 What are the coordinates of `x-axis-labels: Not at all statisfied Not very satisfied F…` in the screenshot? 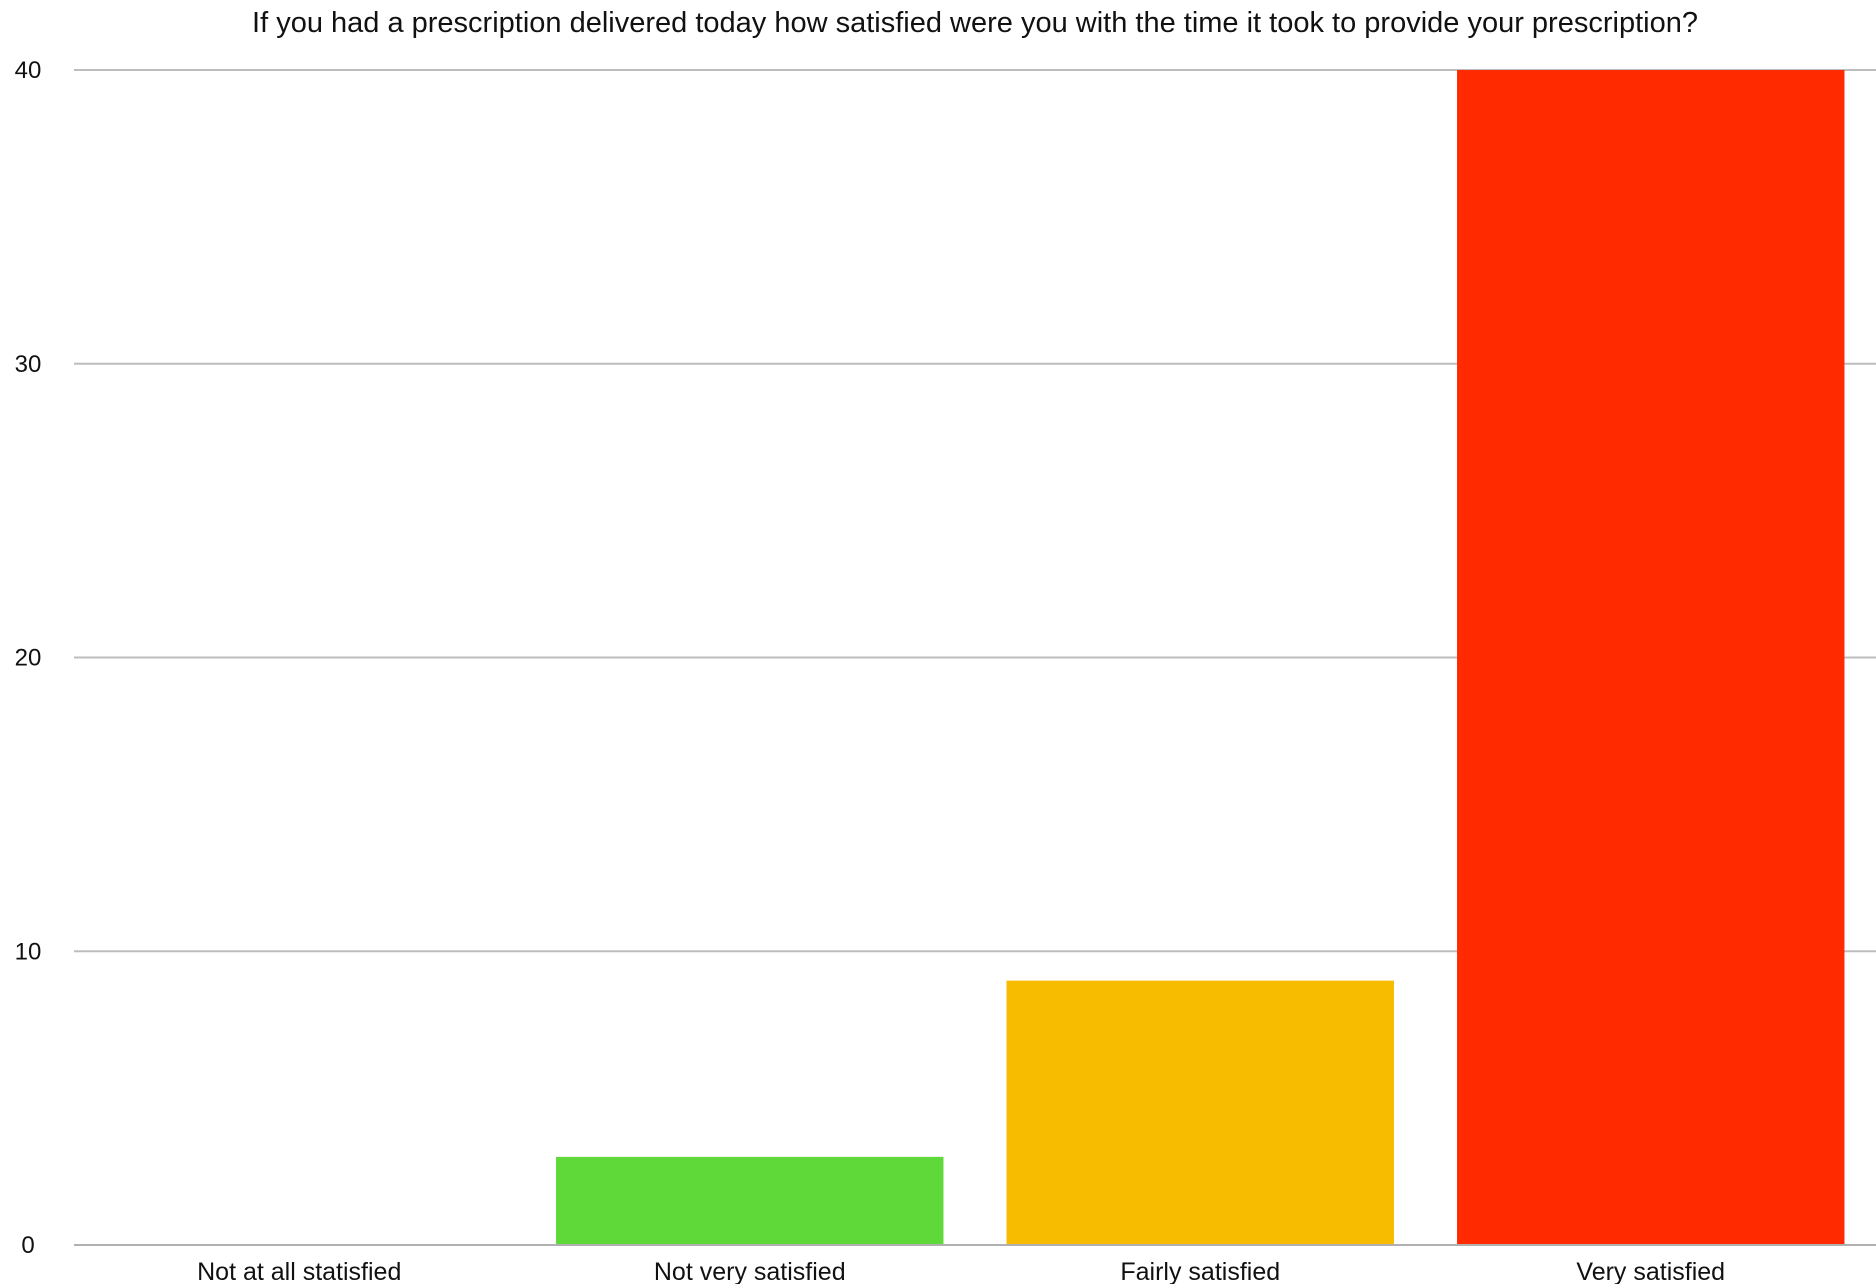 It's located at (961, 1271).